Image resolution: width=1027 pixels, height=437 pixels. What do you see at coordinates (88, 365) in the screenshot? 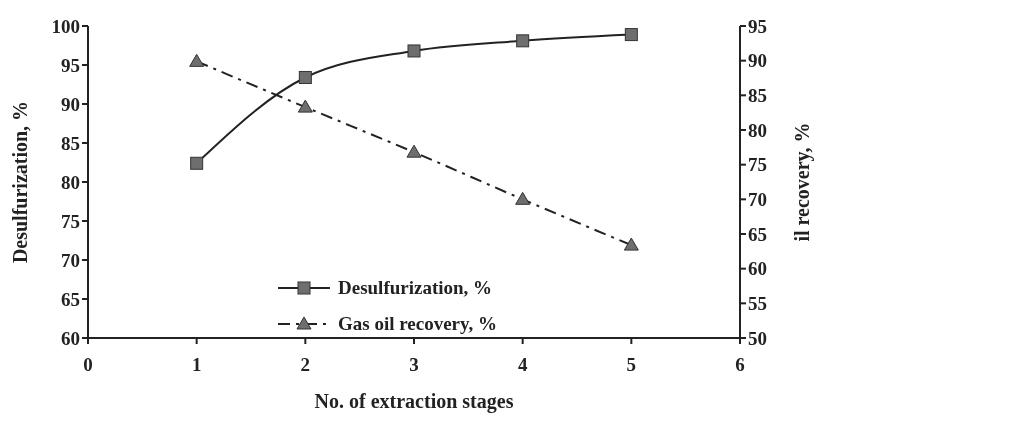
I see `x-tick-label: 0` at bounding box center [88, 365].